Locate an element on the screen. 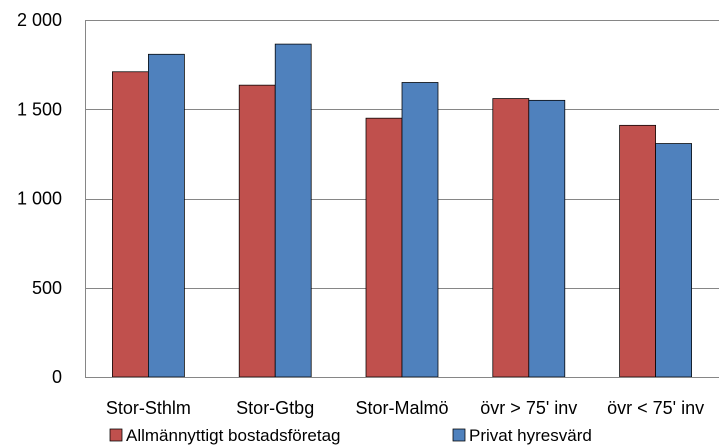  legend-label: Privat hyresvärd is located at coordinates (530, 435).